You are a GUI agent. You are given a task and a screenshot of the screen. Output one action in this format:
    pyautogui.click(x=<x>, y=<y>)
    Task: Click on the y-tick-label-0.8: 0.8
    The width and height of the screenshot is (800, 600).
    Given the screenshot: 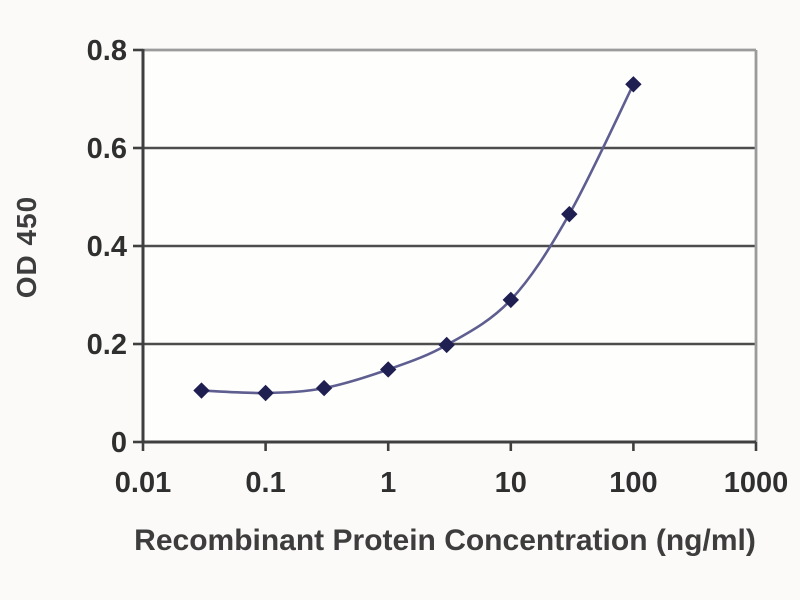 What is the action you would take?
    pyautogui.click(x=107, y=51)
    